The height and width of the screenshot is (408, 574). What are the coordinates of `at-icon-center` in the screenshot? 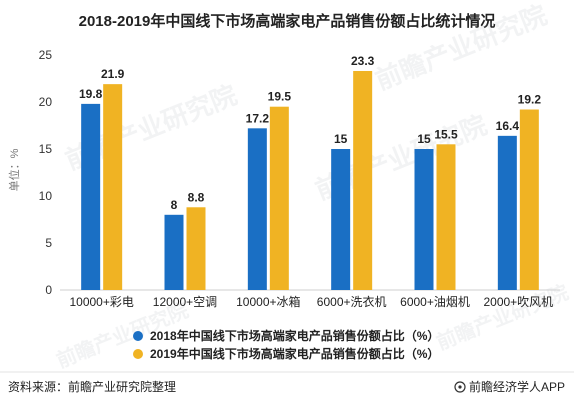 It's located at (460, 387).